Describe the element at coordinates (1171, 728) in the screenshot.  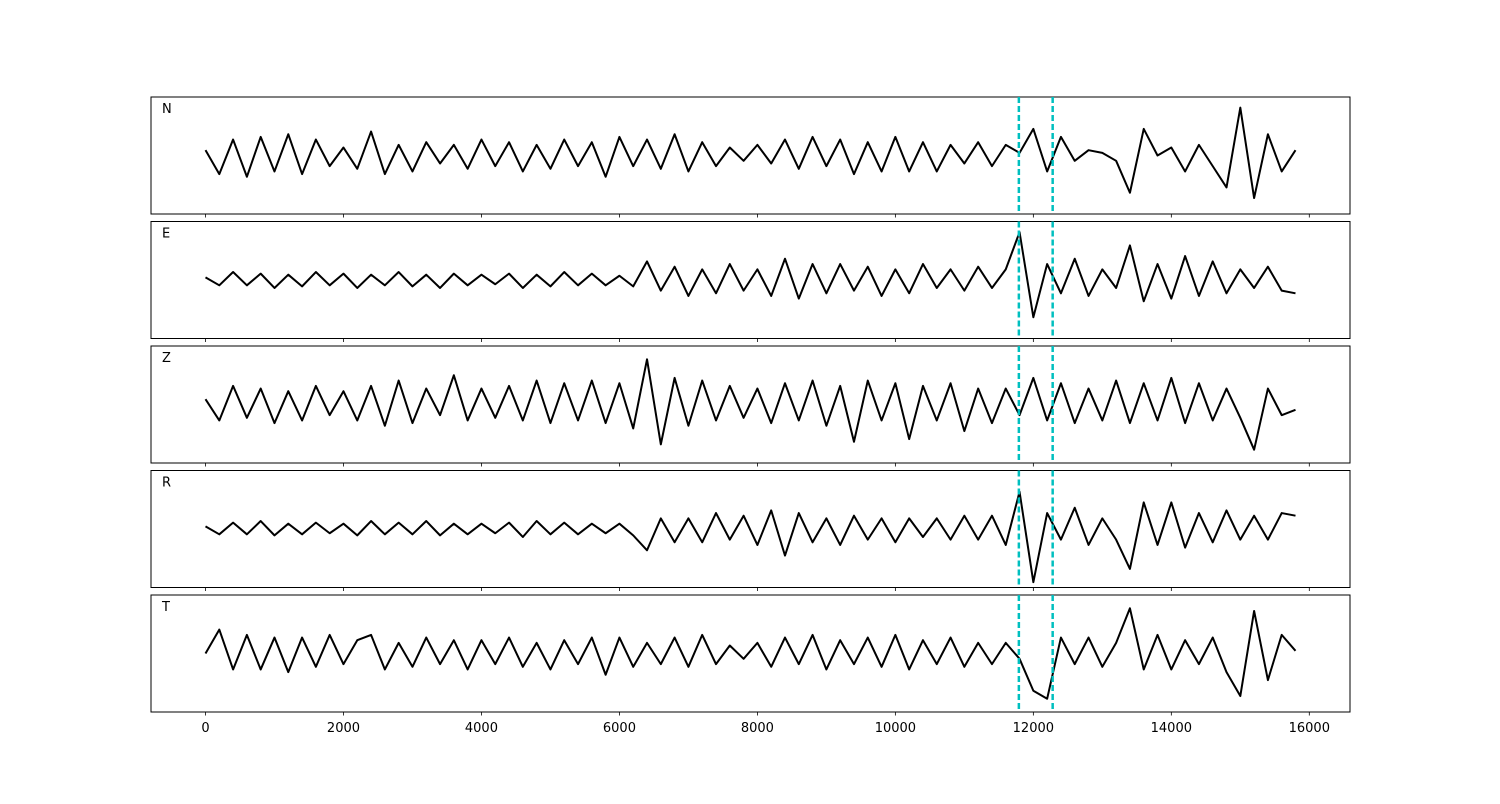
I see `x-tick-label: 14000` at that location.